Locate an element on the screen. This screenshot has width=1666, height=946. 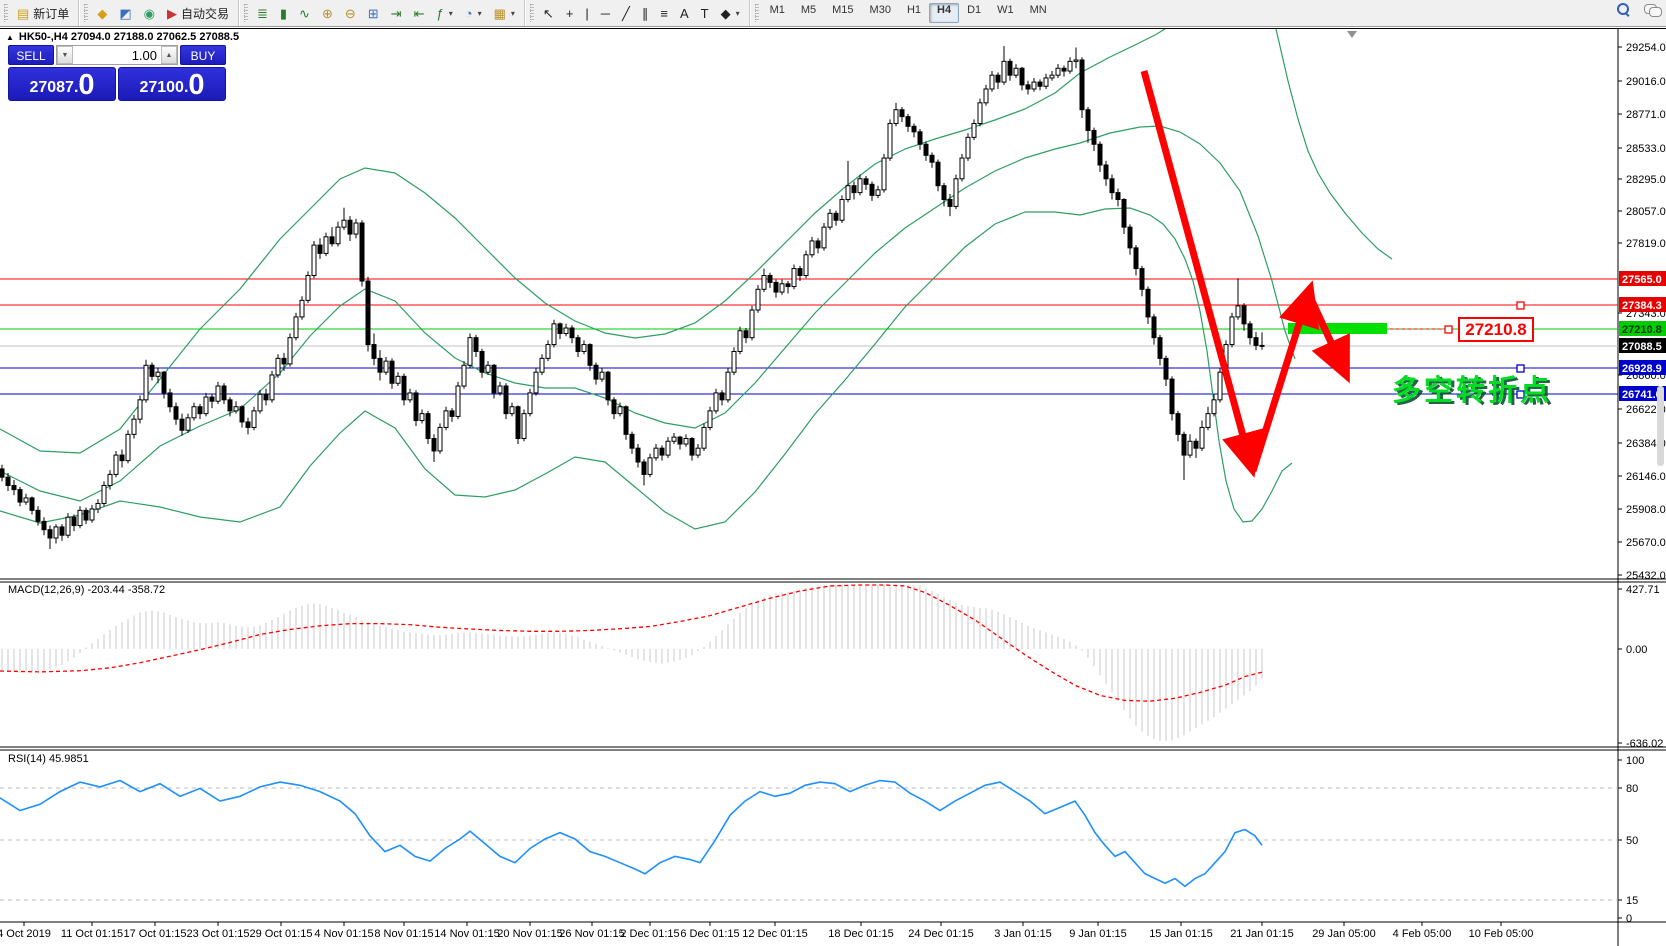
time-tick-label: 4 Oct 2019 is located at coordinates (25, 934).